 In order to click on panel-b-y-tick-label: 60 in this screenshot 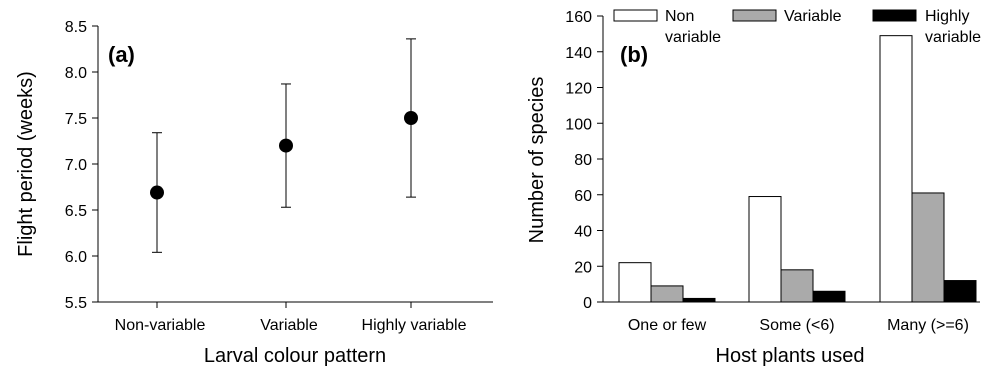, I will do `click(583, 196)`.